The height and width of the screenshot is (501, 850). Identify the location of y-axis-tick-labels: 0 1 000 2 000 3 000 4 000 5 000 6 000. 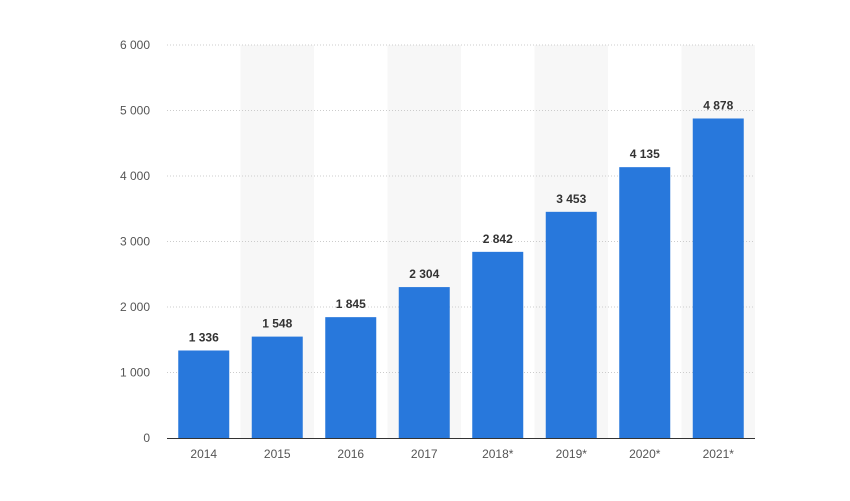
(135, 241).